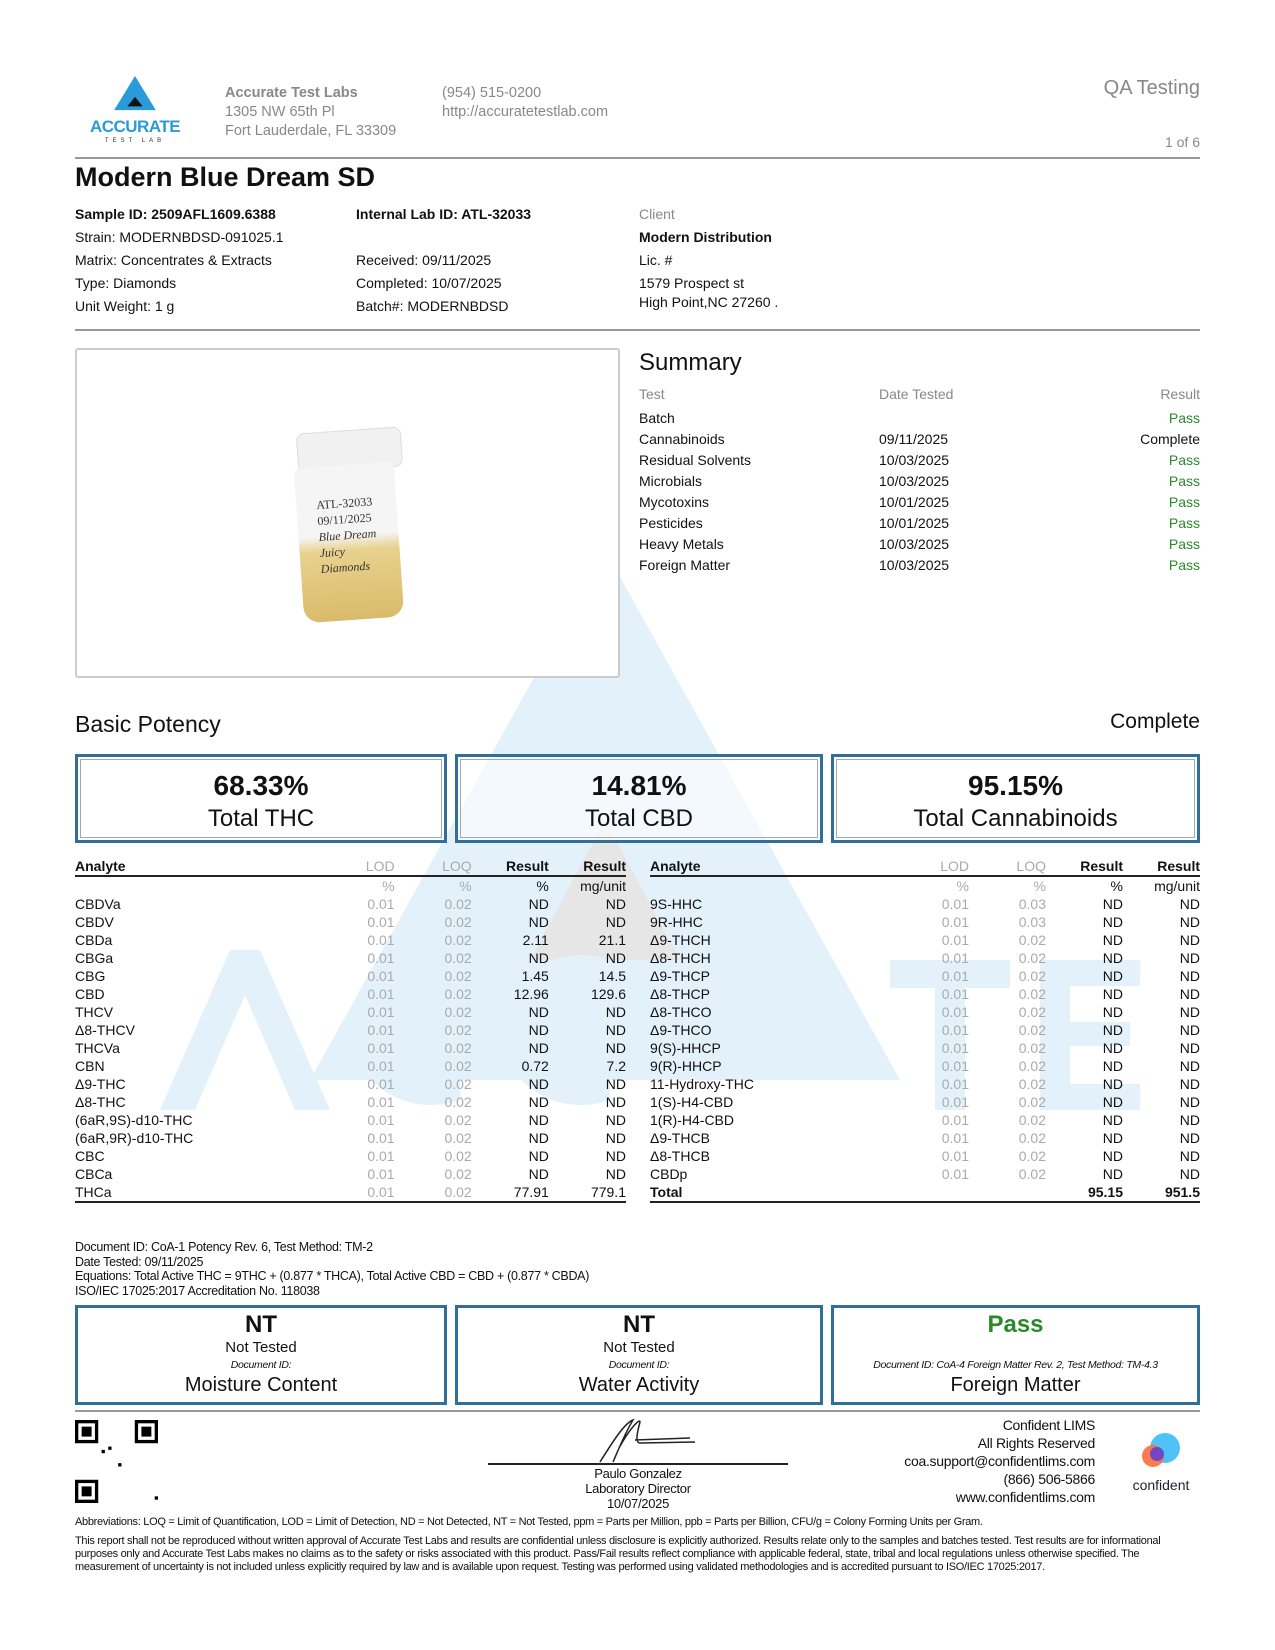  I want to click on table-cell: (6aR,9R)-d10-THC, so click(134, 1138).